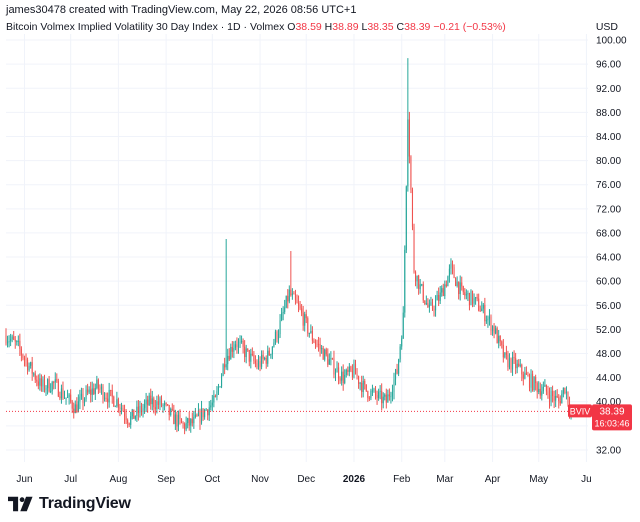 The height and width of the screenshot is (522, 640). Describe the element at coordinates (611, 423) in the screenshot. I see `price-badge-countdown: 16:03:46` at that location.